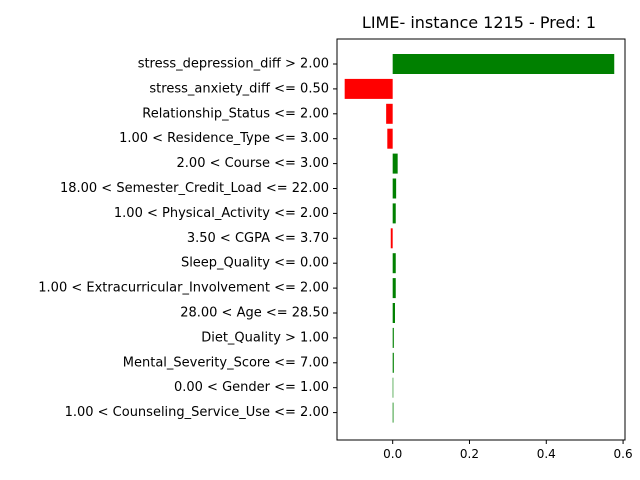 The image size is (640, 480). Describe the element at coordinates (224, 138) in the screenshot. I see `y-tick-label: 1.00 < Residence_Type <= 3.00` at that location.